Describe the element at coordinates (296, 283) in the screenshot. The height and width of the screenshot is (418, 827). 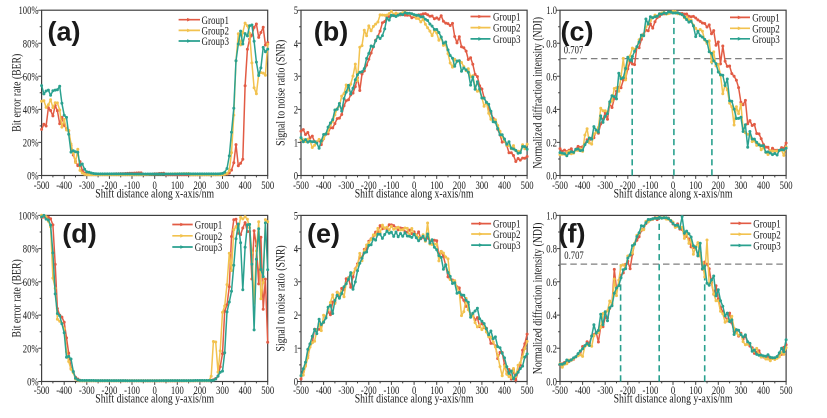
I see `svg-text: 3` at that location.